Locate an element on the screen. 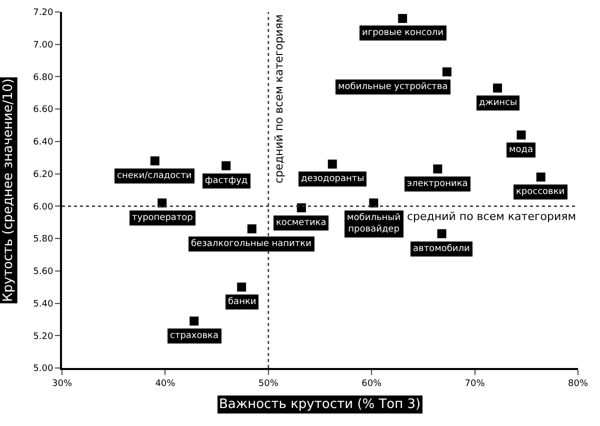 This screenshot has height=426, width=600. annotation: мобильные устройства is located at coordinates (393, 87).